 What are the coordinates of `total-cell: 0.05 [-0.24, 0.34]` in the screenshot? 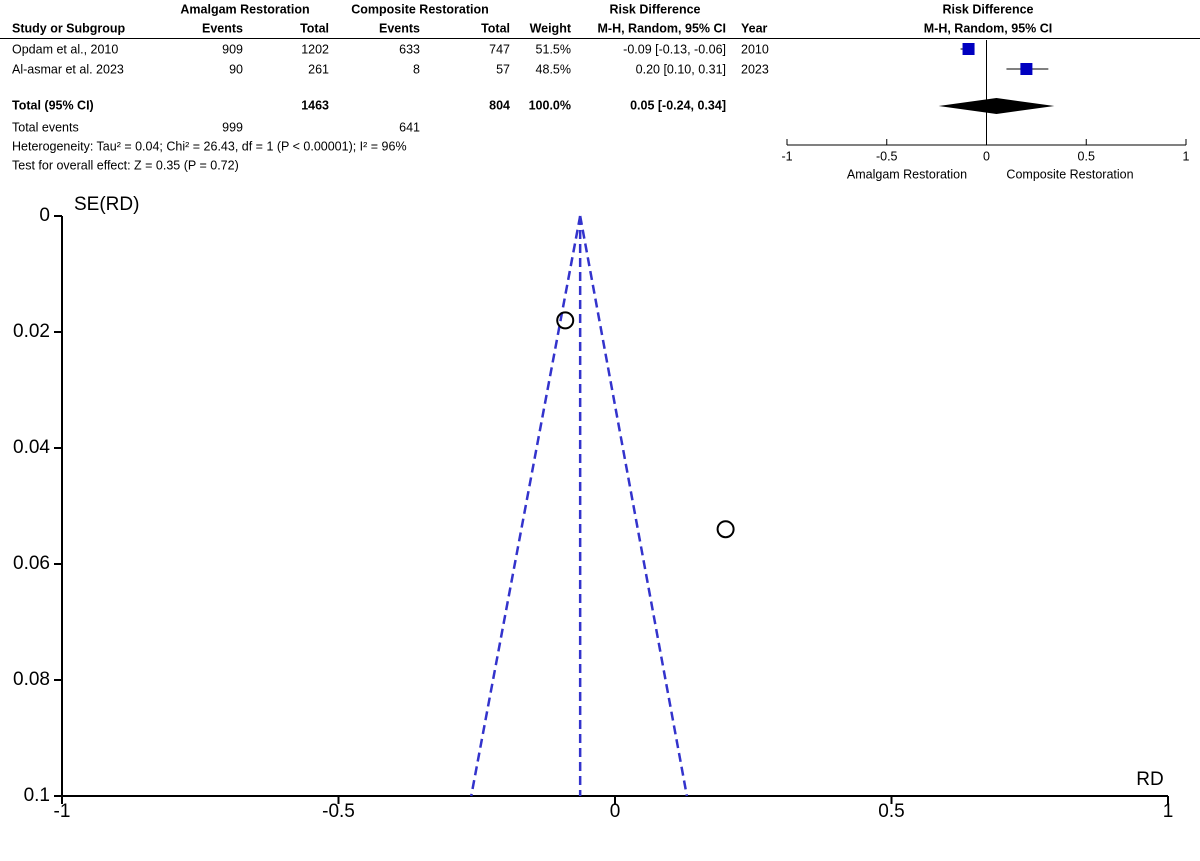 It's located at (678, 105).